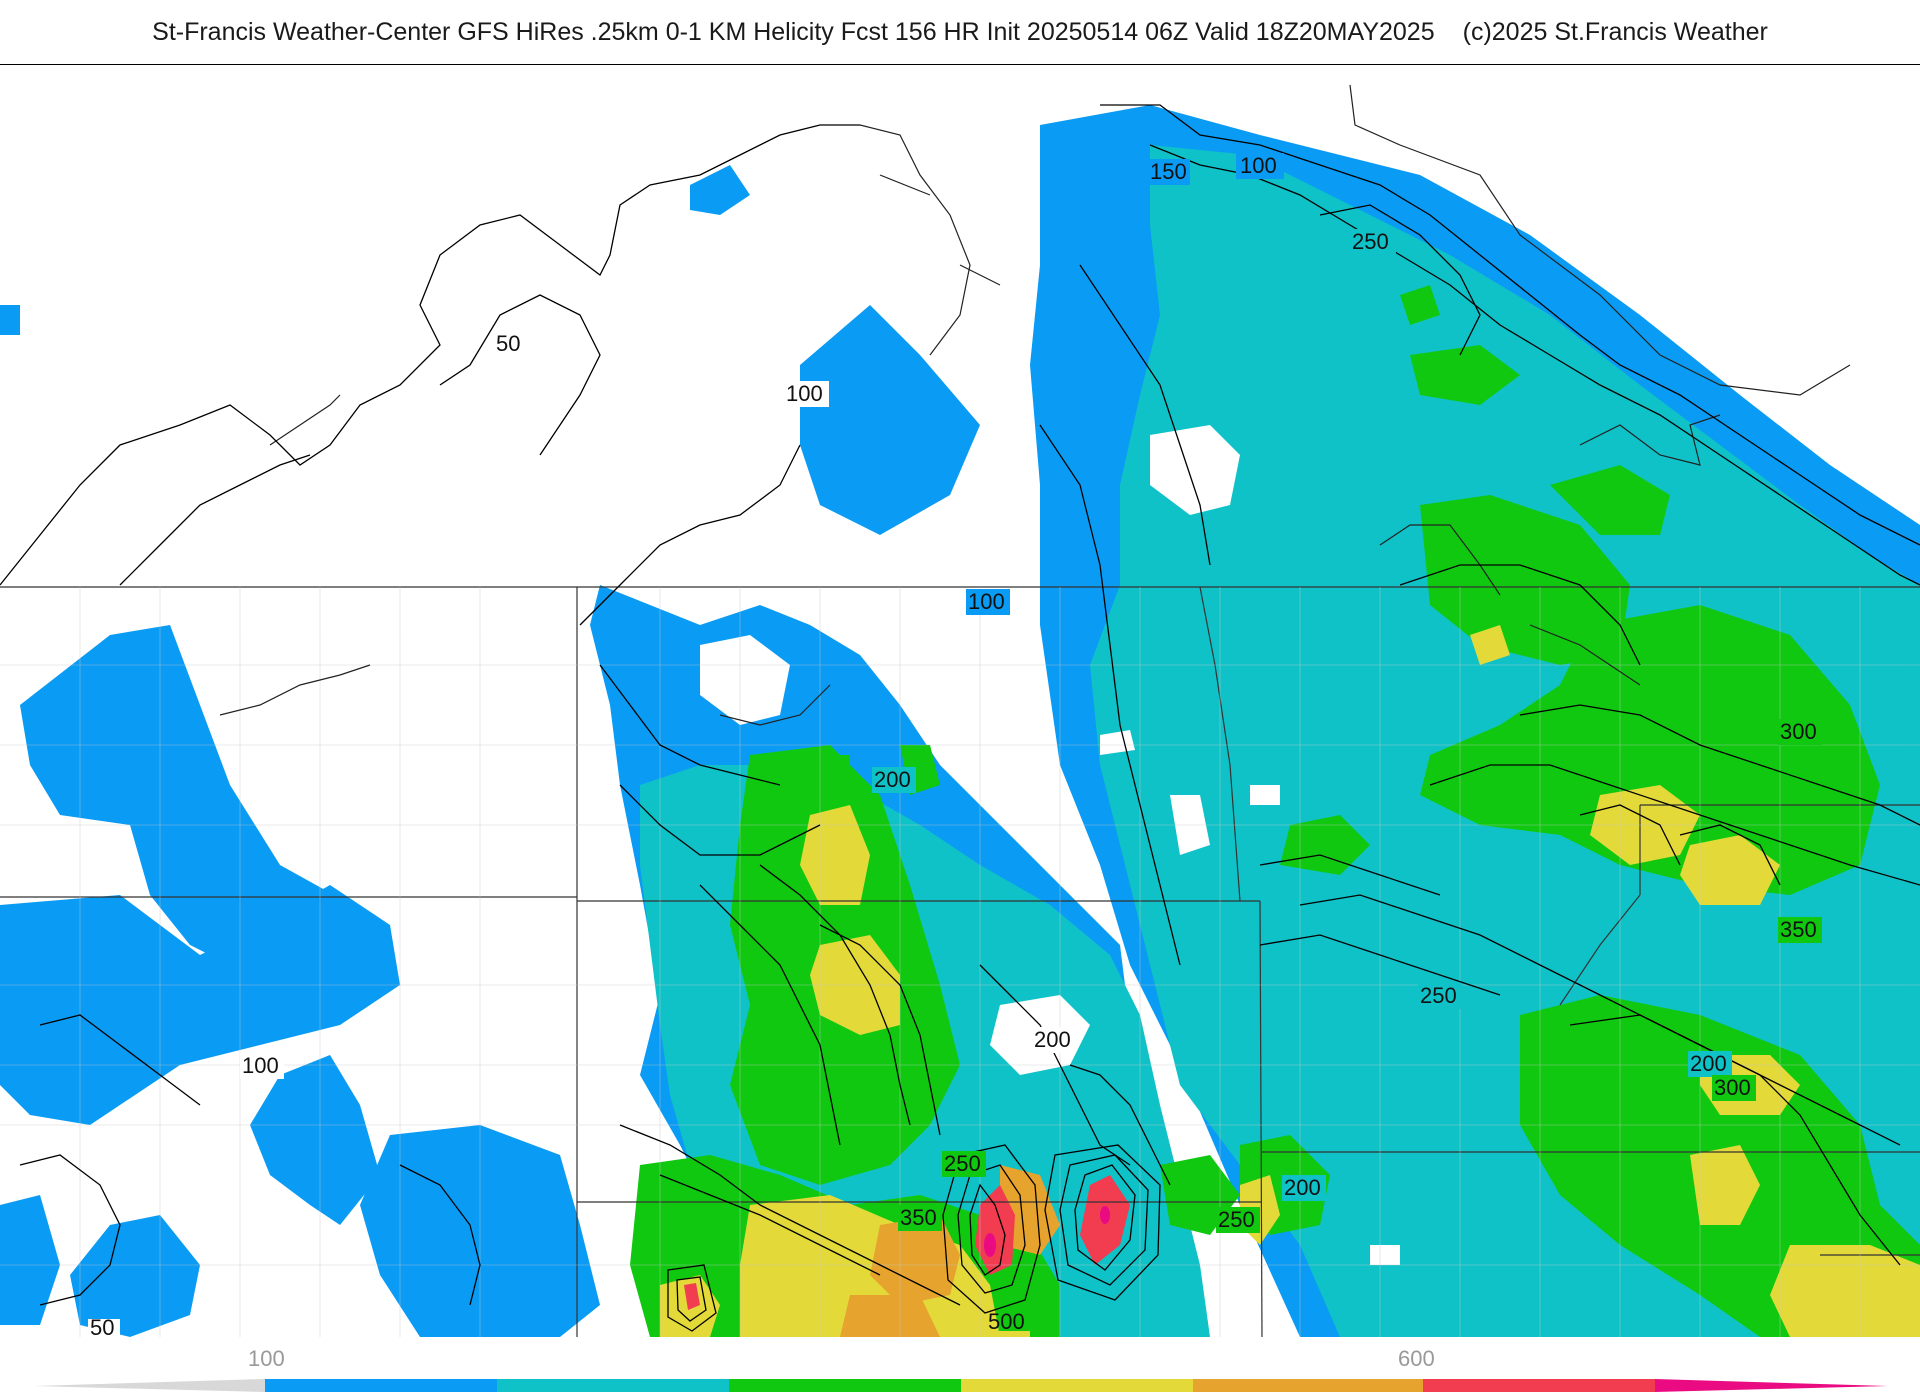  What do you see at coordinates (1615, 31) in the screenshot?
I see `title-copyright: (c)2025 St.Francis Weather` at bounding box center [1615, 31].